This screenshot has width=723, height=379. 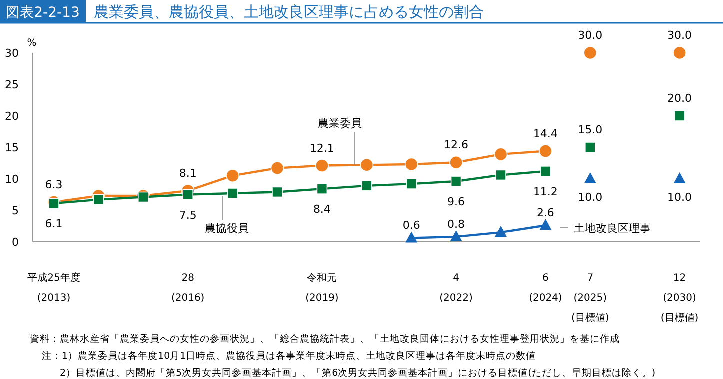 I want to click on data-label: 15.0, so click(x=590, y=130).